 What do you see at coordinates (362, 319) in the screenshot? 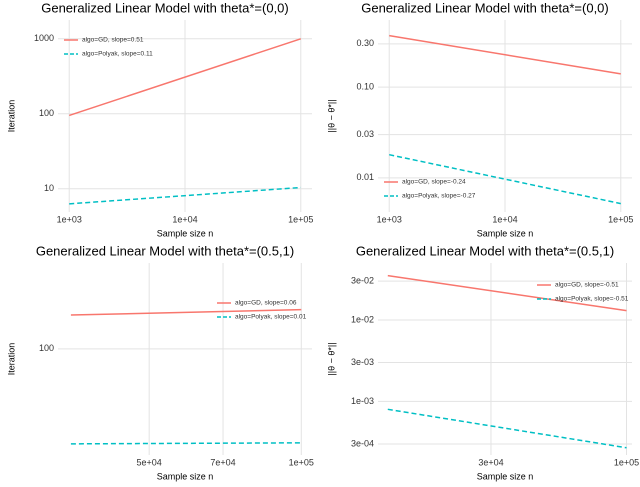
I see `y-tick-label: 1e-02` at bounding box center [362, 319].